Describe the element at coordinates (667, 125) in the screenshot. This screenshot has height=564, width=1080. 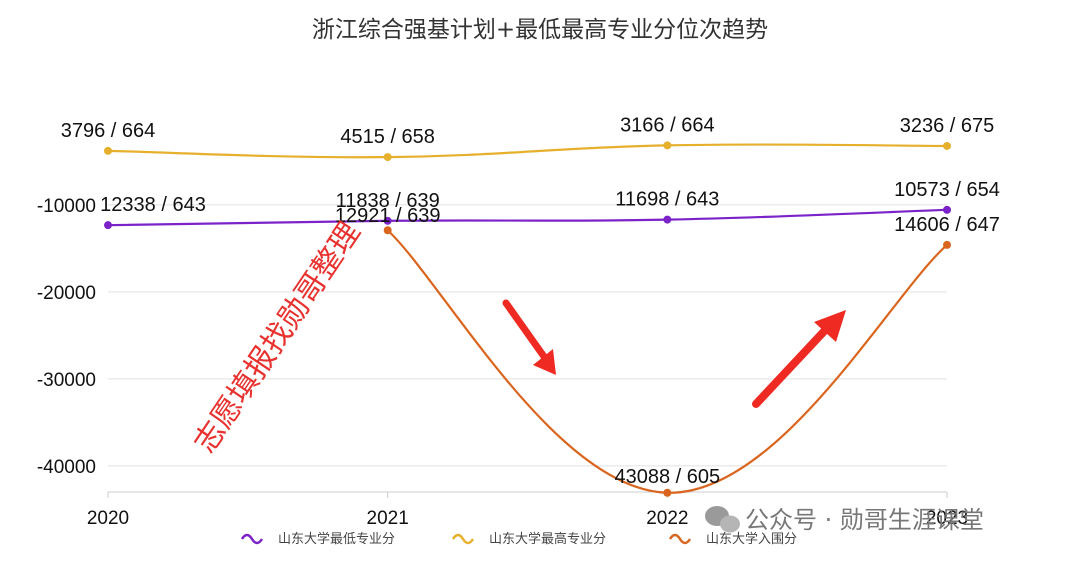
I see `data-label: 3166 / 664` at that location.